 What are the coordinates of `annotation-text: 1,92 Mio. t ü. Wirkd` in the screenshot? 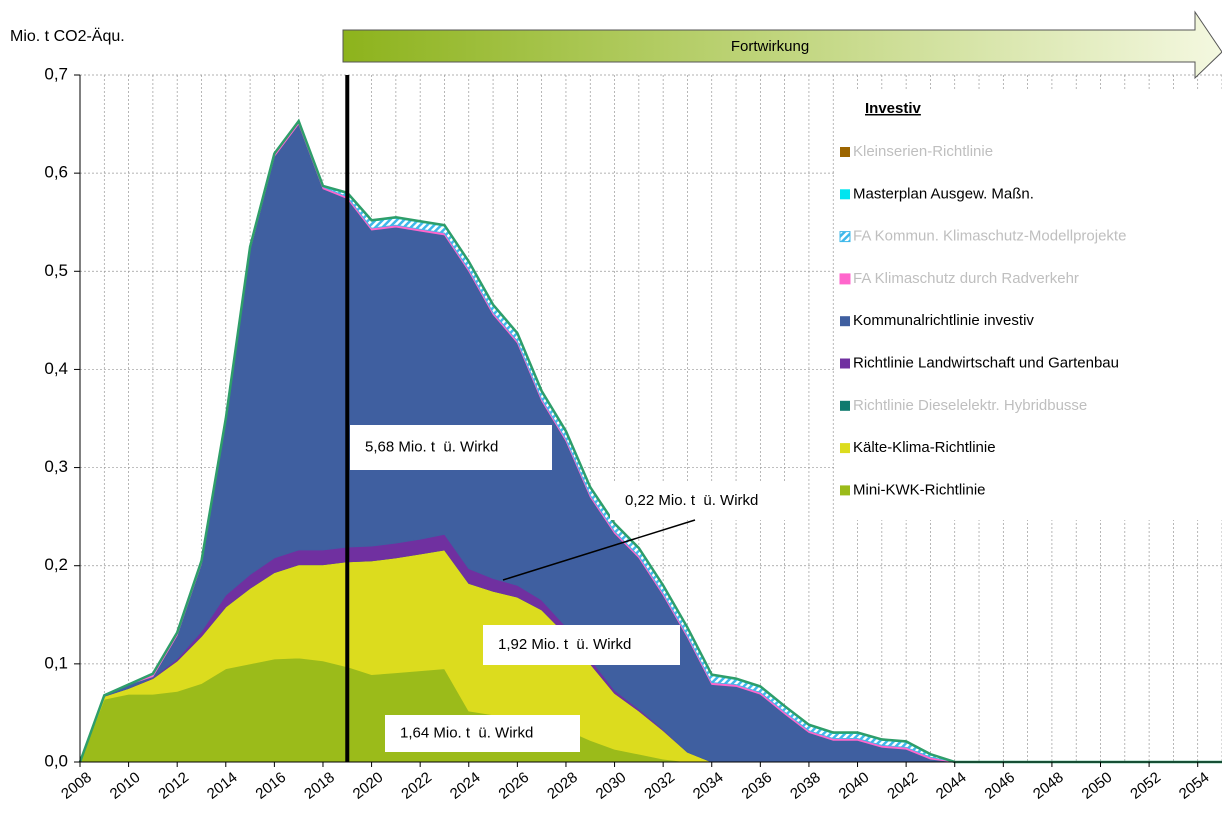 It's located at (564, 644).